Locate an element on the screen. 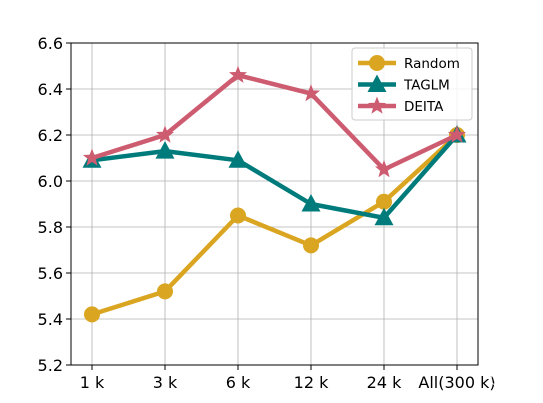 This screenshot has width=543, height=403. x-tick-label: 6 k is located at coordinates (238, 382).